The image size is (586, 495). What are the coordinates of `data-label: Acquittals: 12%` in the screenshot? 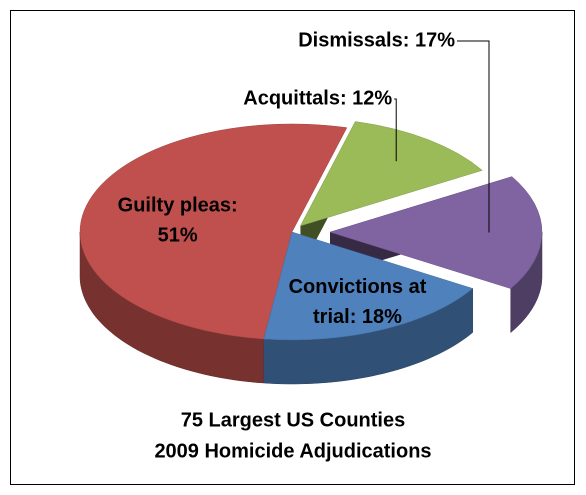 It's located at (317, 98).